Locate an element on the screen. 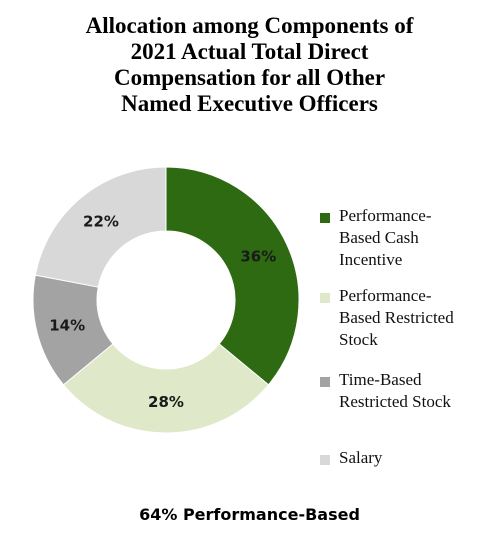 The height and width of the screenshot is (558, 499). slice-data-label-4: 22% is located at coordinates (101, 221).